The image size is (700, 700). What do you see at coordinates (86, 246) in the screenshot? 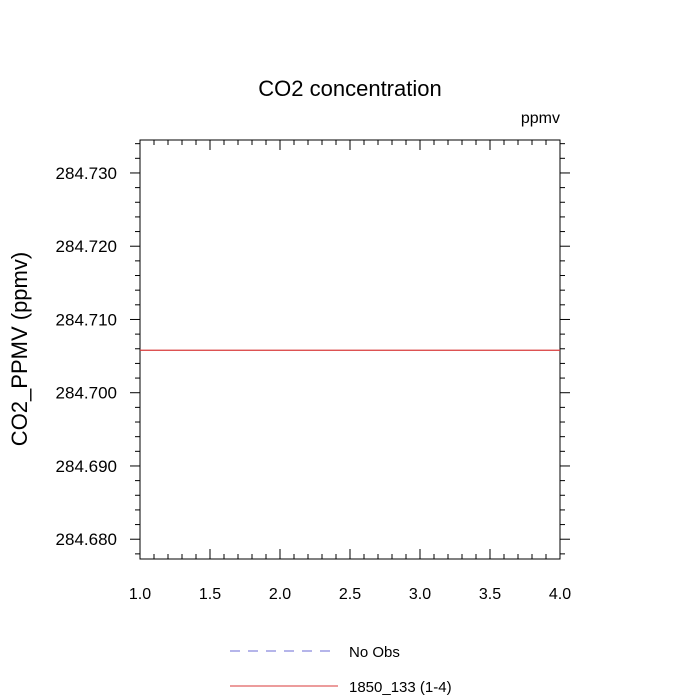
I see `y-tick-label: 284.720` at bounding box center [86, 246].